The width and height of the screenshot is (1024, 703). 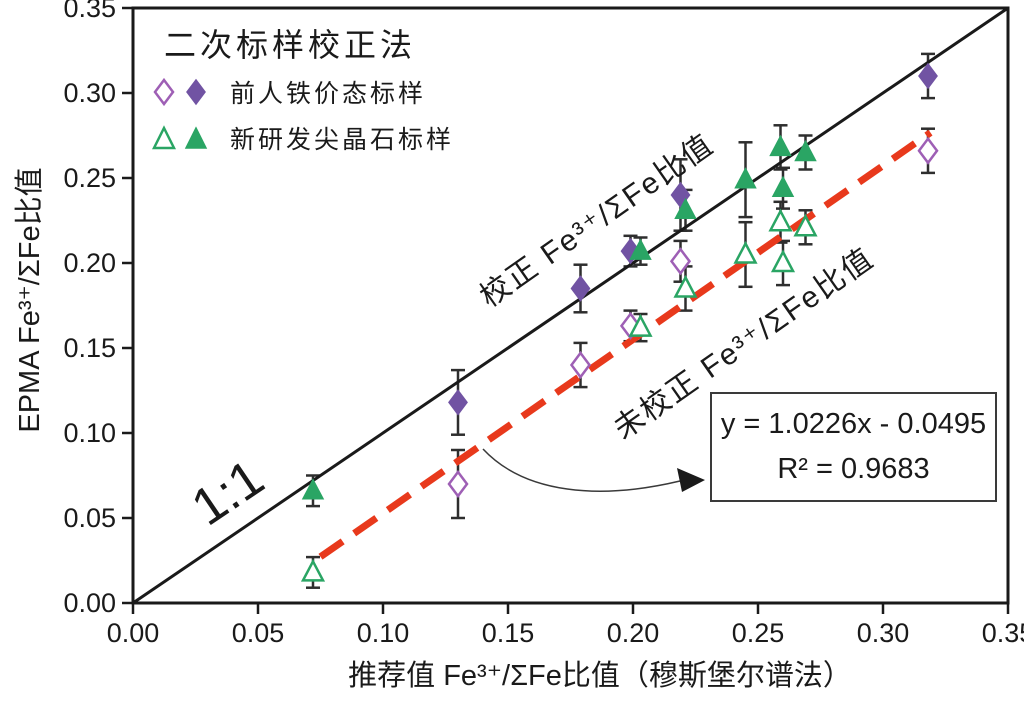 I want to click on x-tick-label: 0.15, so click(x=508, y=633).